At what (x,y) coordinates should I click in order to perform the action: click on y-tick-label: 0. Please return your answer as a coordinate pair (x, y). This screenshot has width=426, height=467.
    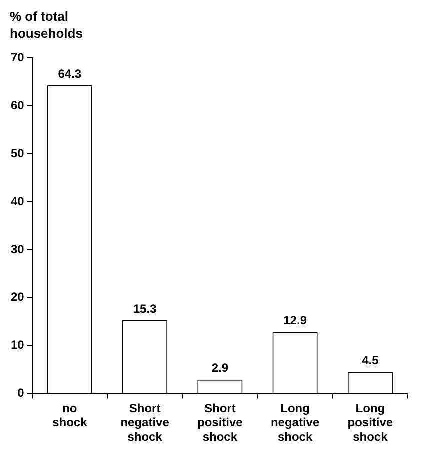
    Looking at the image, I should click on (21, 393).